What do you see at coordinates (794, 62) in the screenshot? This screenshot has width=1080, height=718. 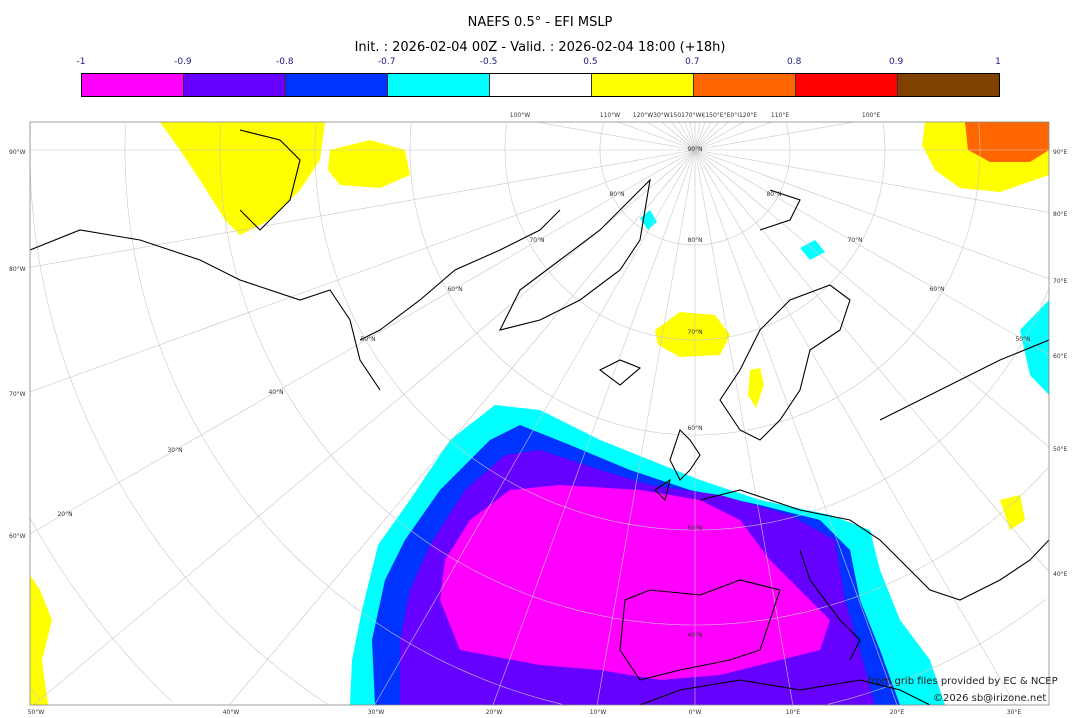 I see `colorbar-tick-label: 0.8` at bounding box center [794, 62].